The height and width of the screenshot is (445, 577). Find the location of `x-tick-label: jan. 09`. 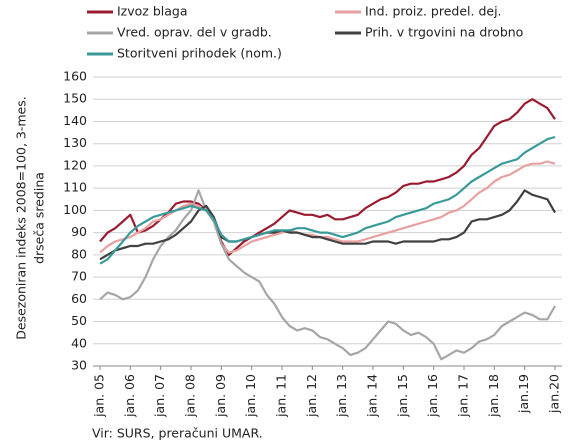

x-tick-label: jan. 09 is located at coordinates (220, 396).